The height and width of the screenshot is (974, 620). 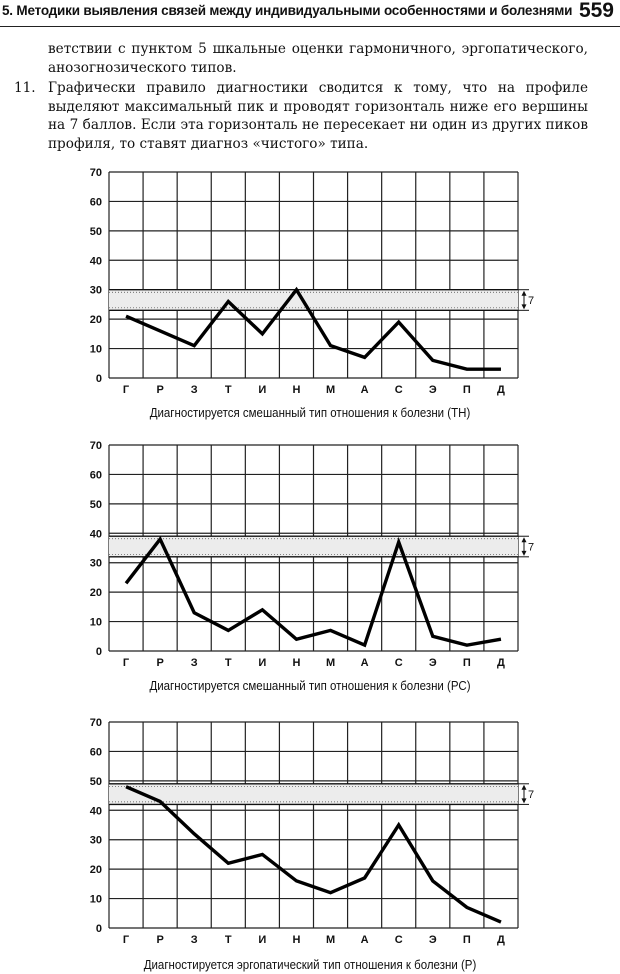 I want to click on item-number: 11., so click(x=25, y=88).